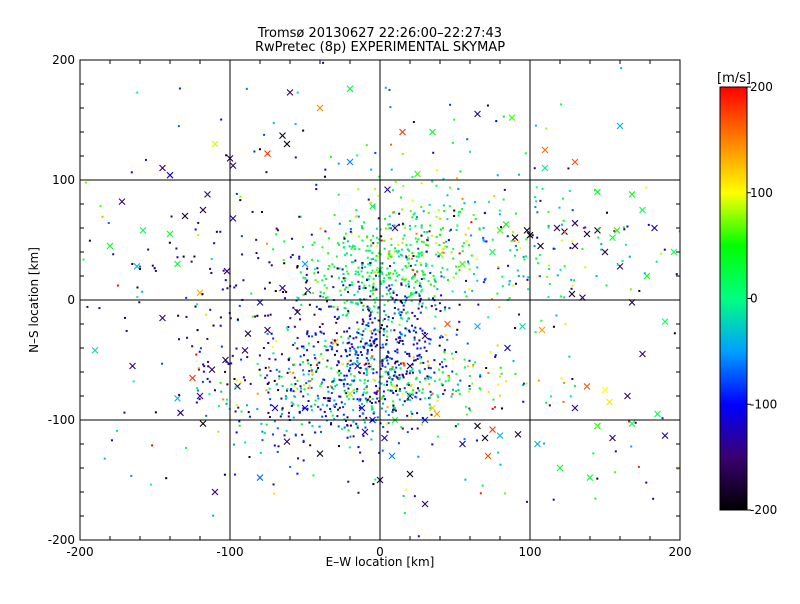 The height and width of the screenshot is (604, 800). I want to click on y-tick-label: -200, so click(61, 540).